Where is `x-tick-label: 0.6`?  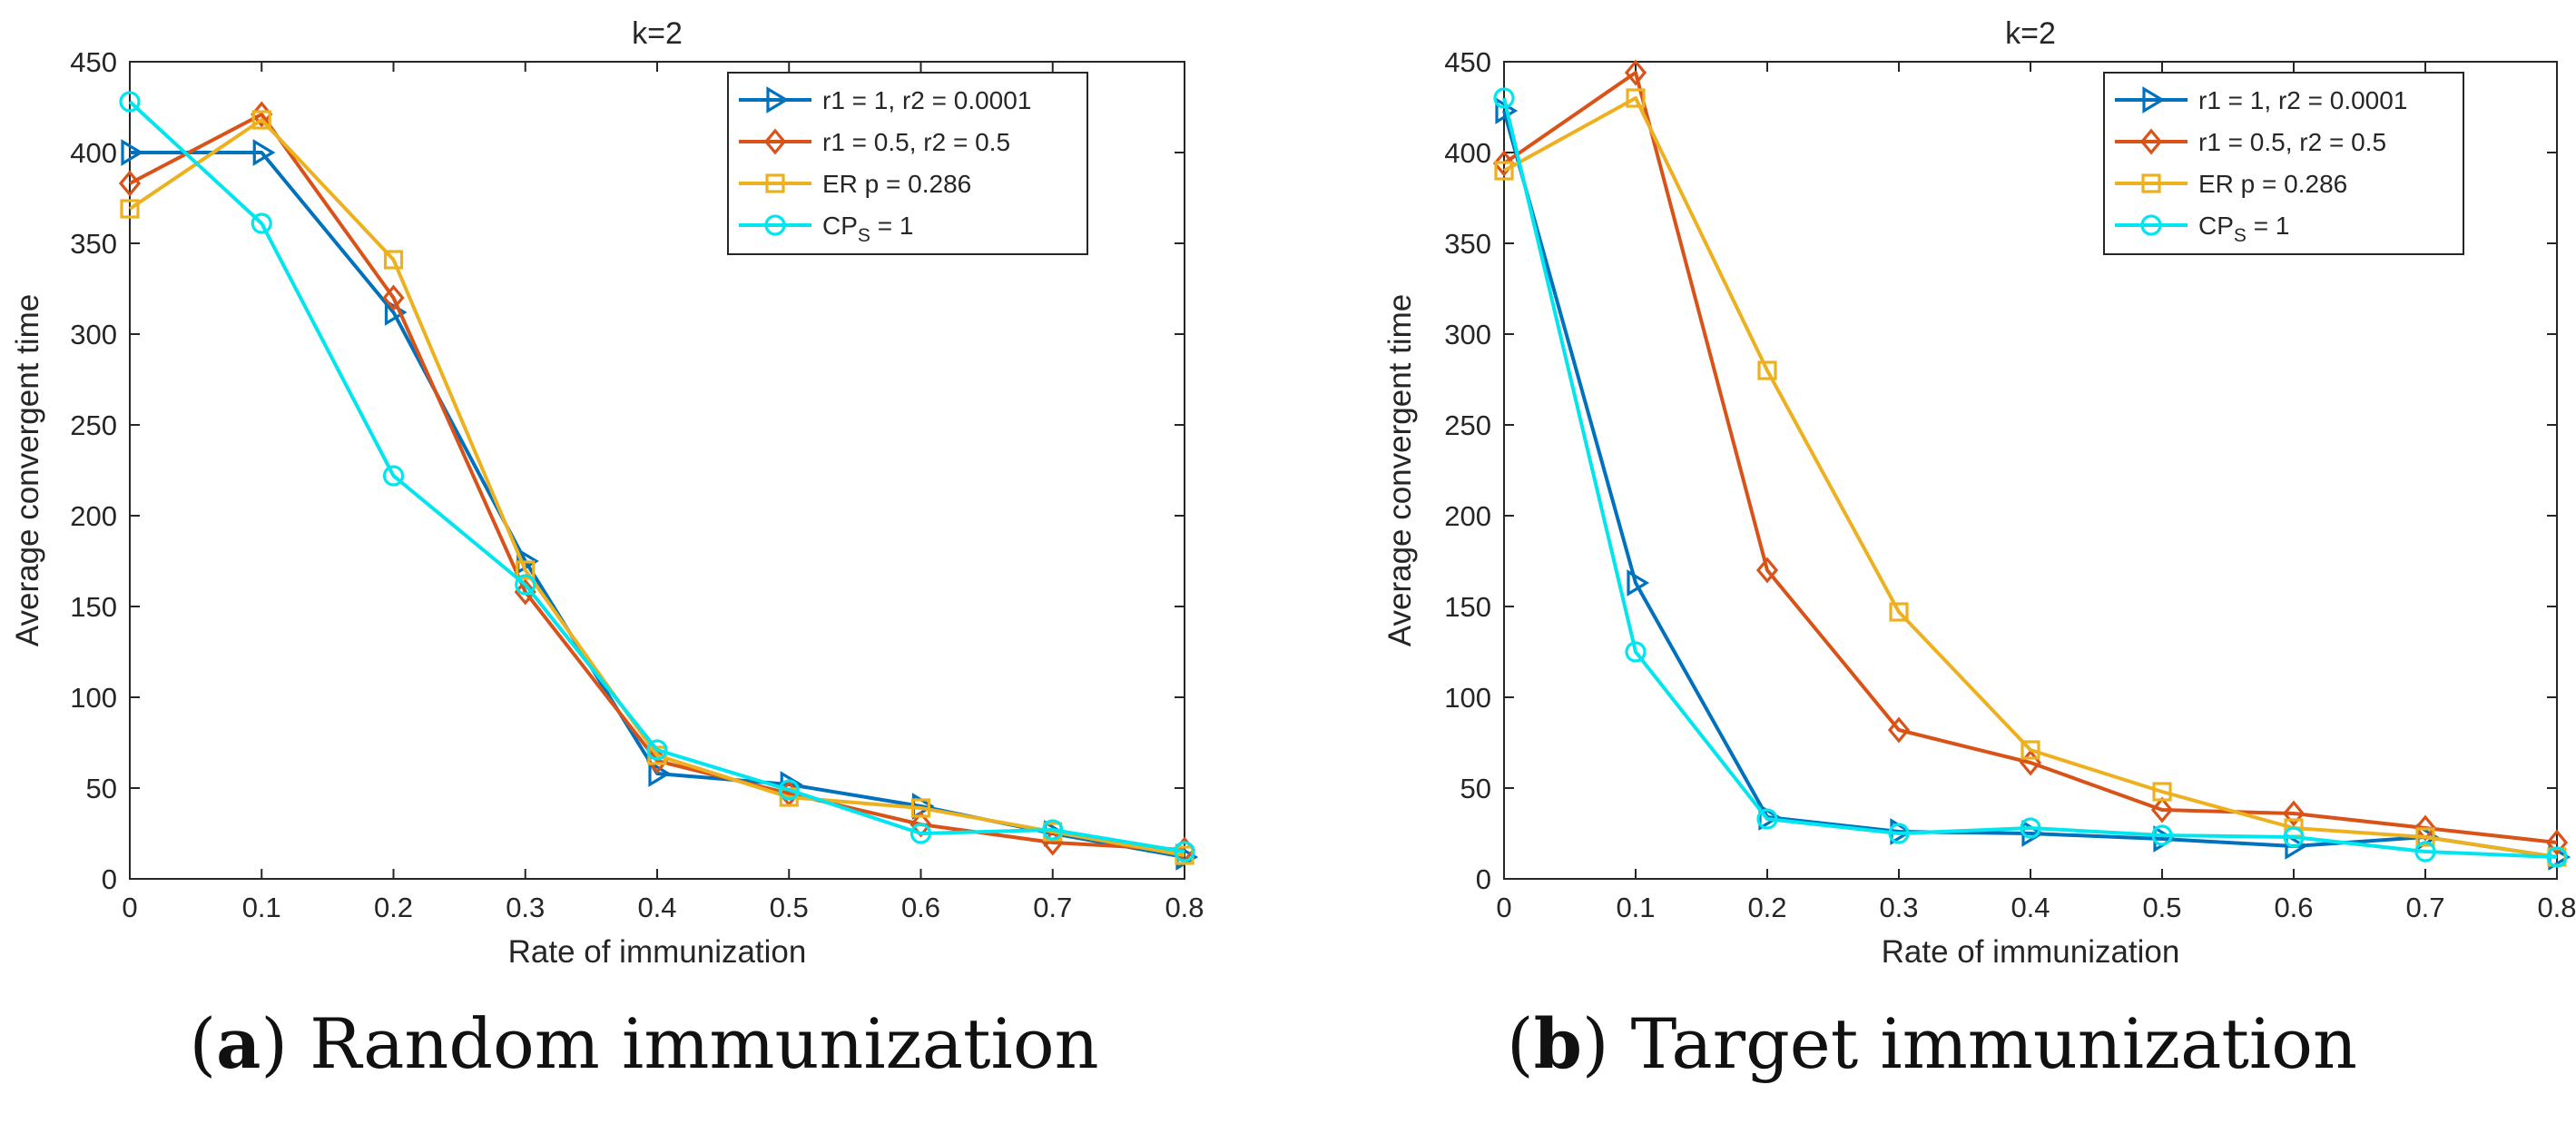 x-tick-label: 0.6 is located at coordinates (2293, 907).